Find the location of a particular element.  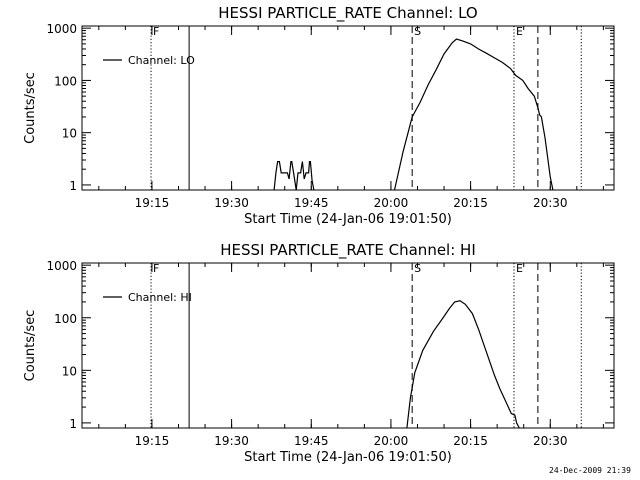

date-stamp: 24-Dec-2009 21:39 is located at coordinates (590, 470).